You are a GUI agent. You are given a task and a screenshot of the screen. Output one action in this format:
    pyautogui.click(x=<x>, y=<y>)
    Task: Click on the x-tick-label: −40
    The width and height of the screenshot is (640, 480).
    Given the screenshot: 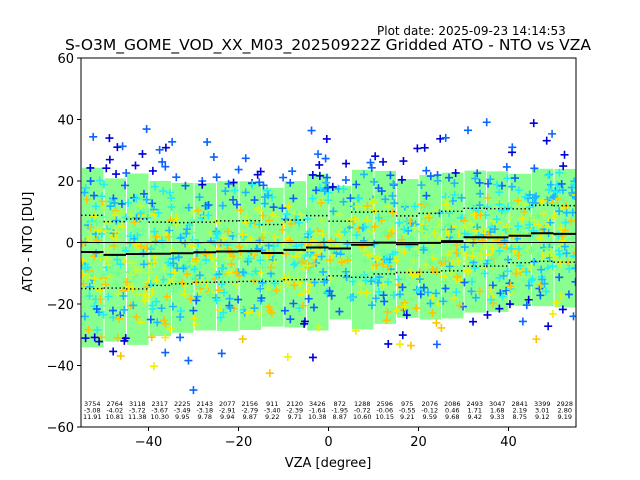 What is the action you would take?
    pyautogui.click(x=148, y=442)
    